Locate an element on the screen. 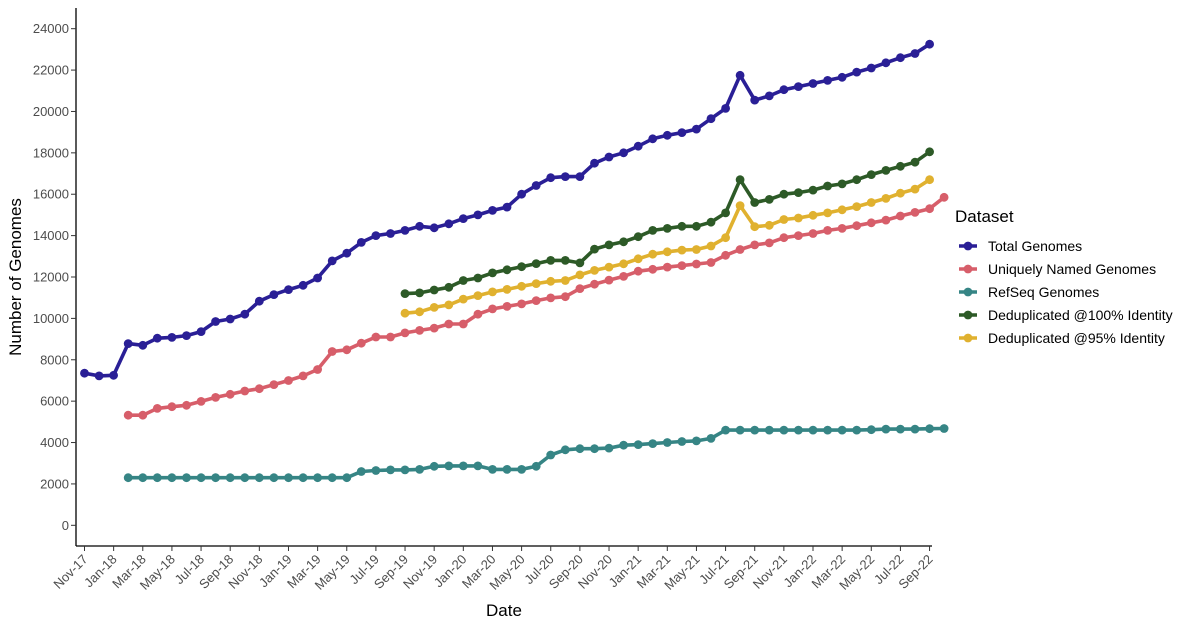  y-tick-label: 2000 is located at coordinates (54, 483).